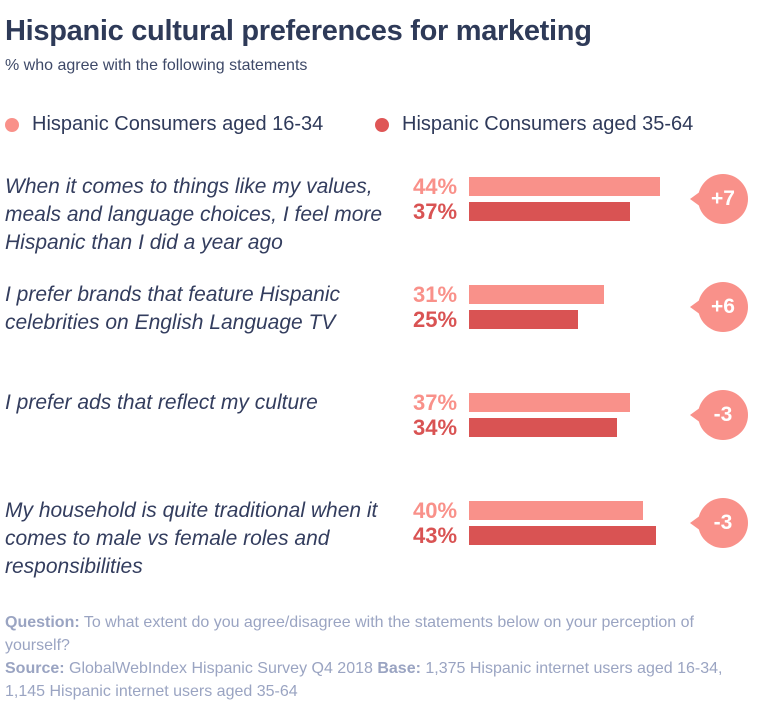 The image size is (768, 703). Describe the element at coordinates (161, 402) in the screenshot. I see `statement-text: I prefer ads that reflect my culture` at that location.